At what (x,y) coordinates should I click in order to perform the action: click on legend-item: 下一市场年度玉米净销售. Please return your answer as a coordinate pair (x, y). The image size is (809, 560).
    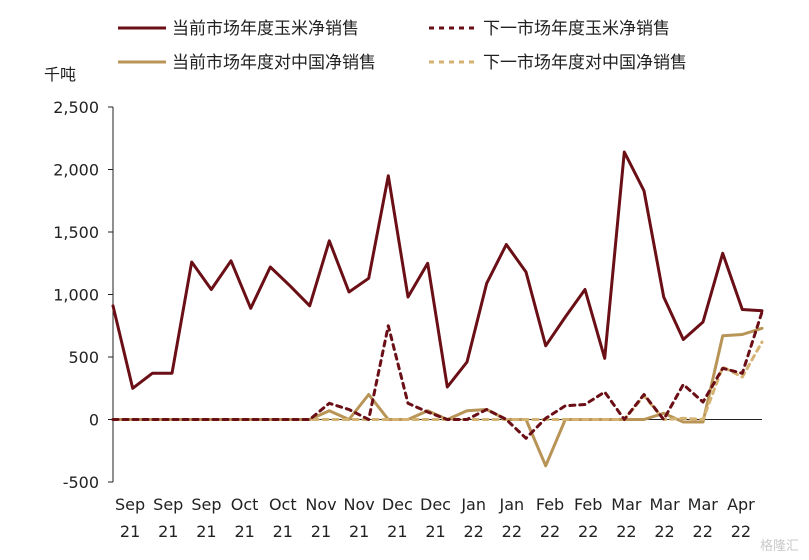
    Looking at the image, I should click on (549, 29).